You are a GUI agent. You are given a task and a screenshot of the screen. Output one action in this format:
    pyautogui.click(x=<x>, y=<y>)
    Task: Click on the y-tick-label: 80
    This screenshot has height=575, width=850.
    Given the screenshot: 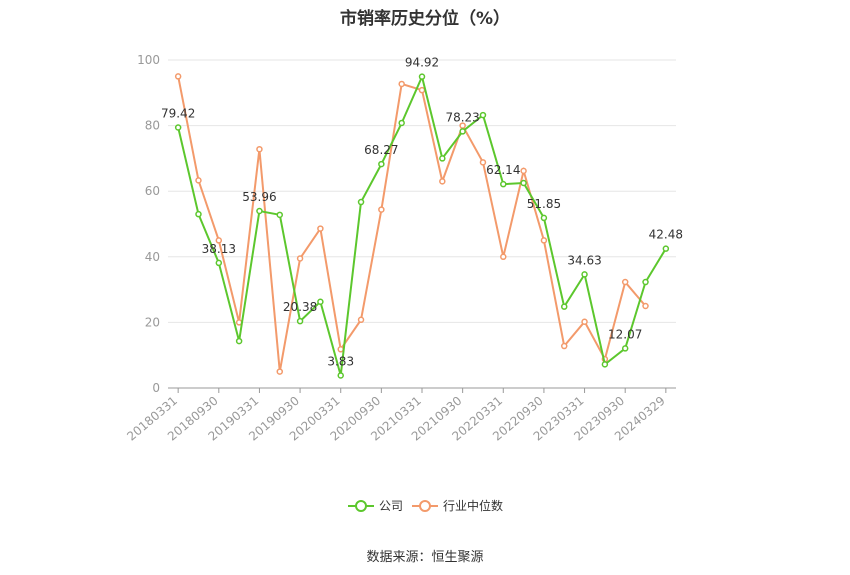 What is the action you would take?
    pyautogui.click(x=152, y=126)
    